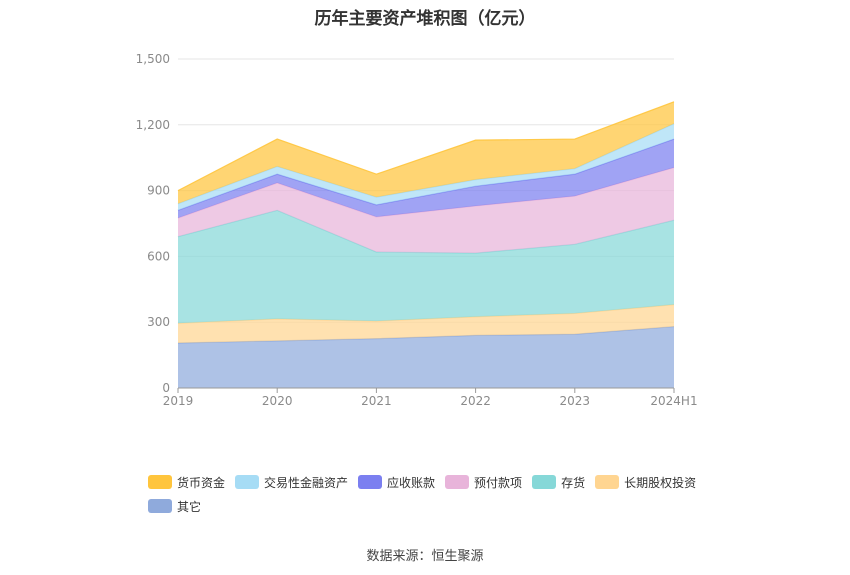  Describe the element at coordinates (475, 401) in the screenshot. I see `x-tick-label: 2022` at that location.